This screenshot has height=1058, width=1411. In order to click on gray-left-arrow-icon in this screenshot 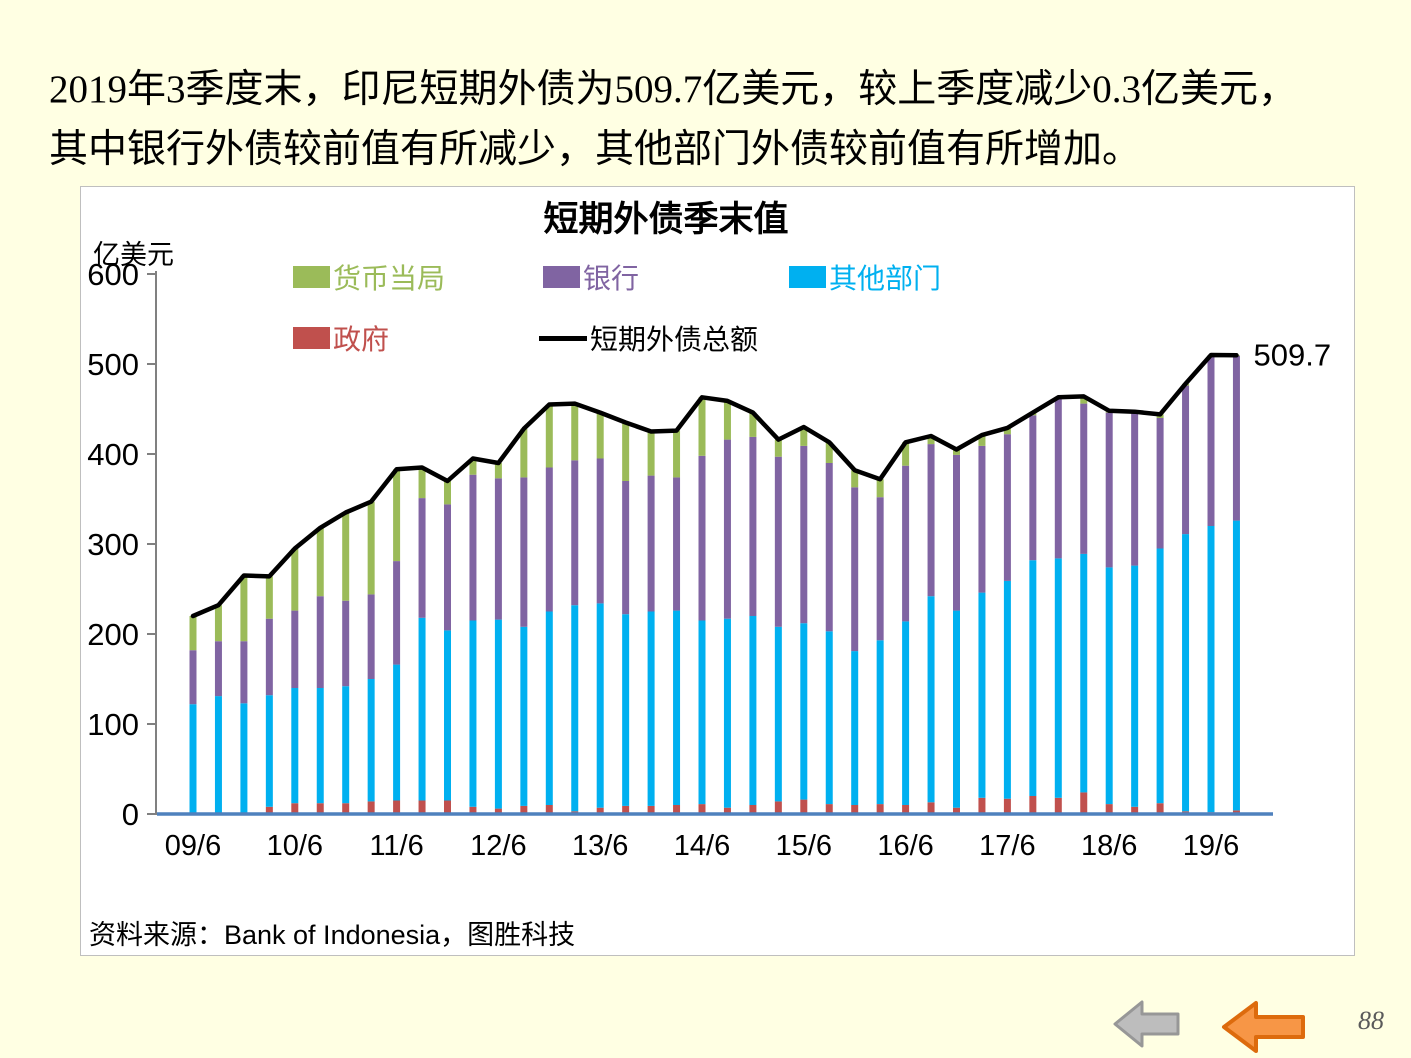, I will do `click(1146, 1024)`.